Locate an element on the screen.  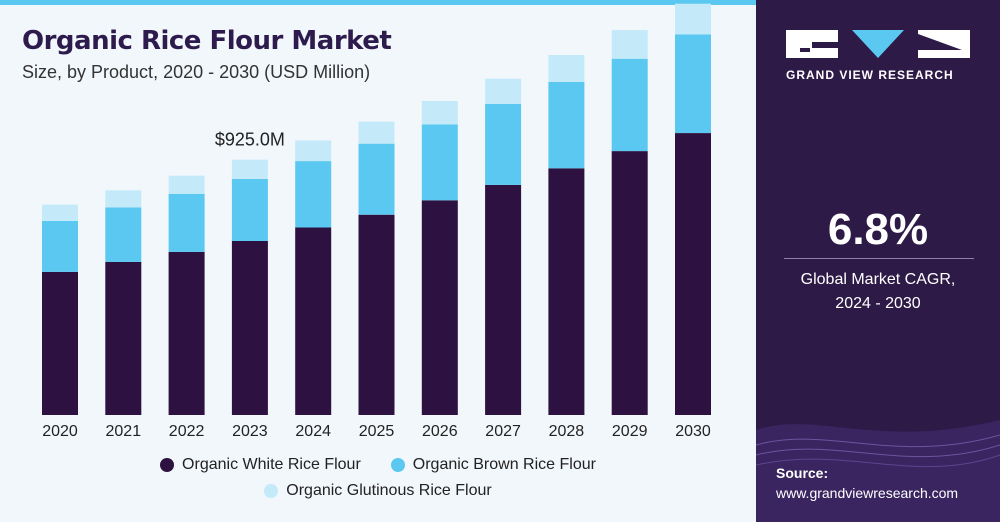
bar-organic-brown-rice-flour-2024 is located at coordinates (313, 194).